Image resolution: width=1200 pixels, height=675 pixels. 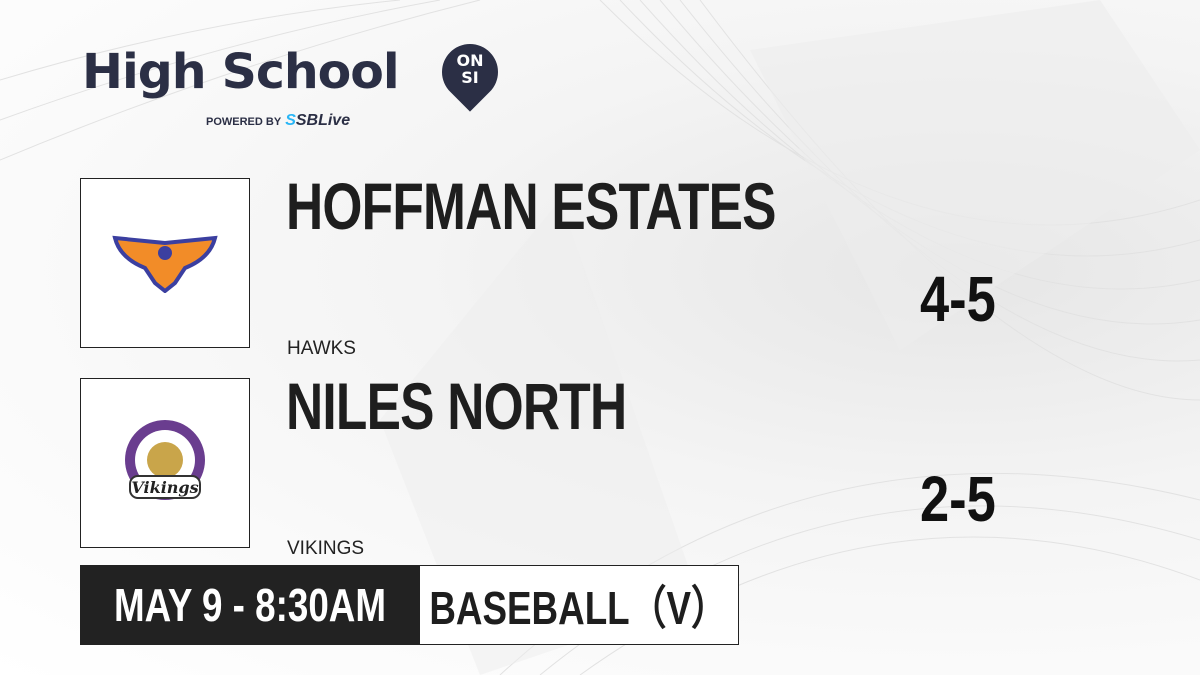 What do you see at coordinates (326, 548) in the screenshot?
I see `team-mascot-away: VIKINGS` at bounding box center [326, 548].